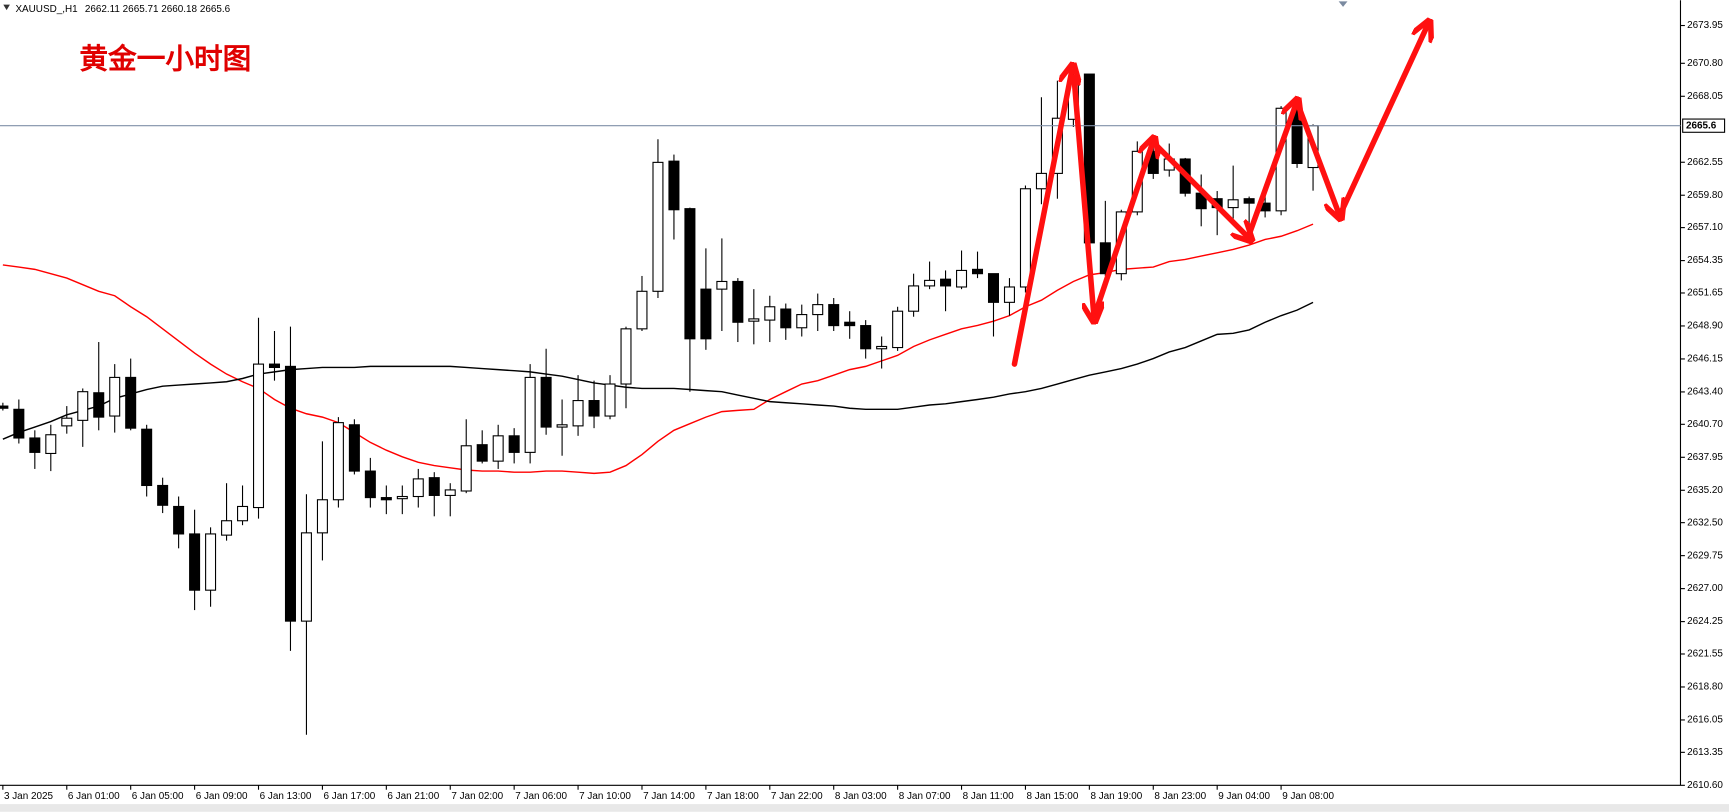 The height and width of the screenshot is (812, 1729). I want to click on y-tick-label: 2648.90, so click(1705, 326).